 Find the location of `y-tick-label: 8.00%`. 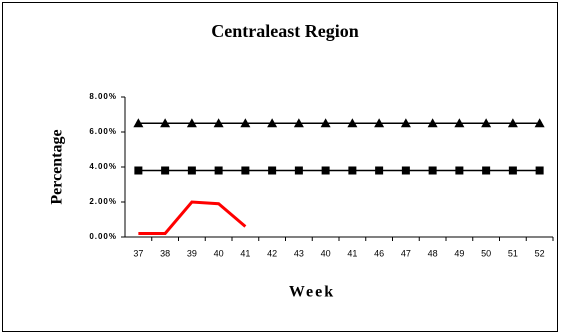

y-tick-label: 8.00% is located at coordinates (103, 96).